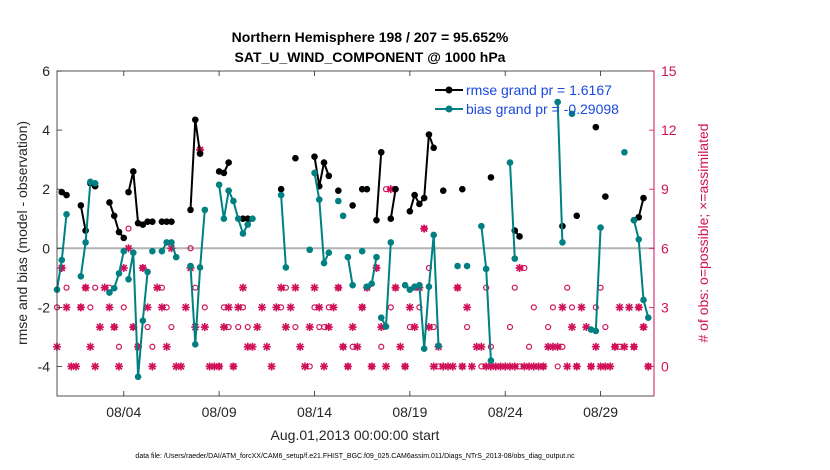  I want to click on y-right-tick-label-5: 15, so click(669, 71).